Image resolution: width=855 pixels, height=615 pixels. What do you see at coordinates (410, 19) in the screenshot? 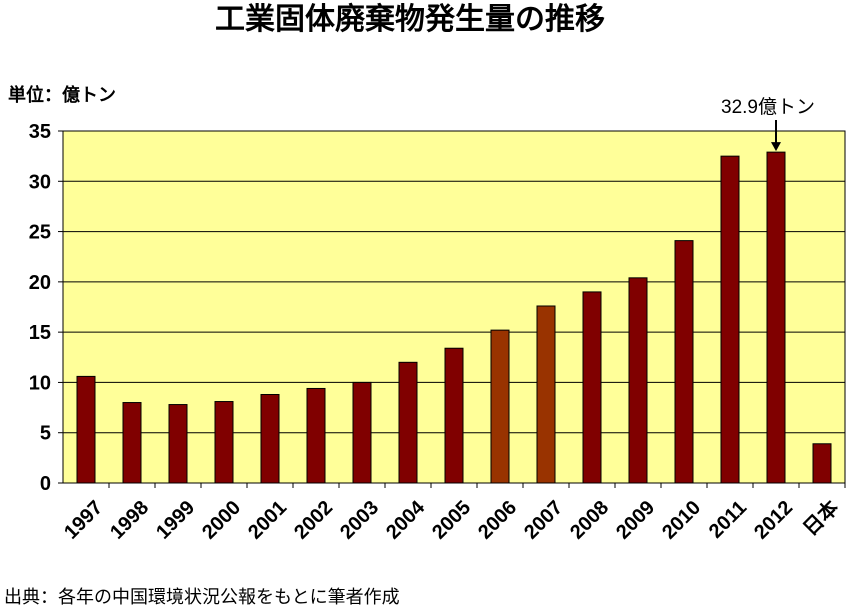
I see `chart-title: 工業固体廃棄物発生量の推移` at bounding box center [410, 19].